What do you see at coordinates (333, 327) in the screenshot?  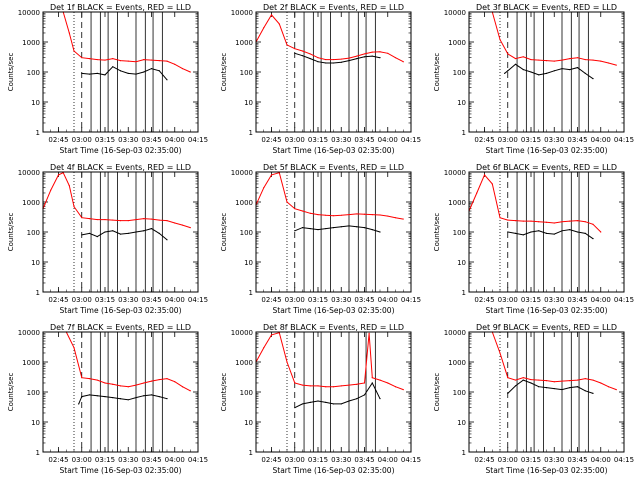 I see `panel-title: Det 8f BLACK = Events, RED = LLD` at bounding box center [333, 327].